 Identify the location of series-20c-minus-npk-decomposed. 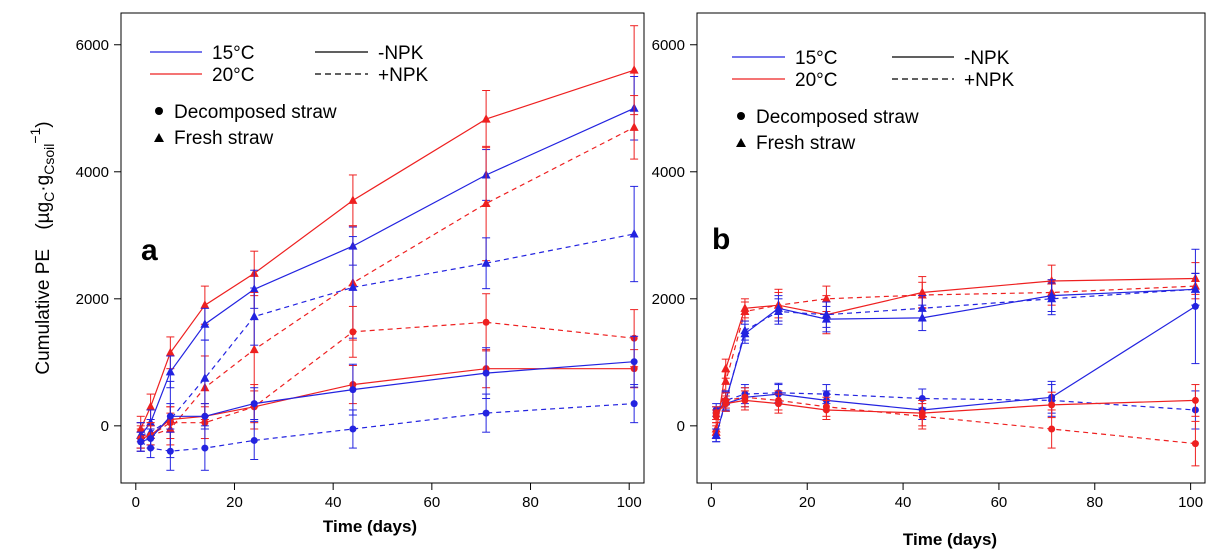
(387, 399).